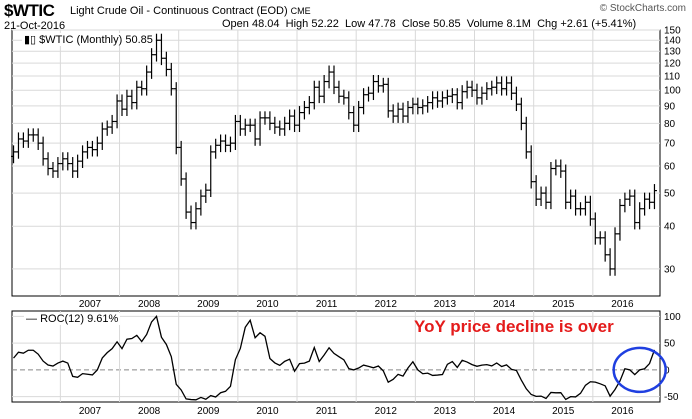  I want to click on price-y-tick-label: 140, so click(672, 41).